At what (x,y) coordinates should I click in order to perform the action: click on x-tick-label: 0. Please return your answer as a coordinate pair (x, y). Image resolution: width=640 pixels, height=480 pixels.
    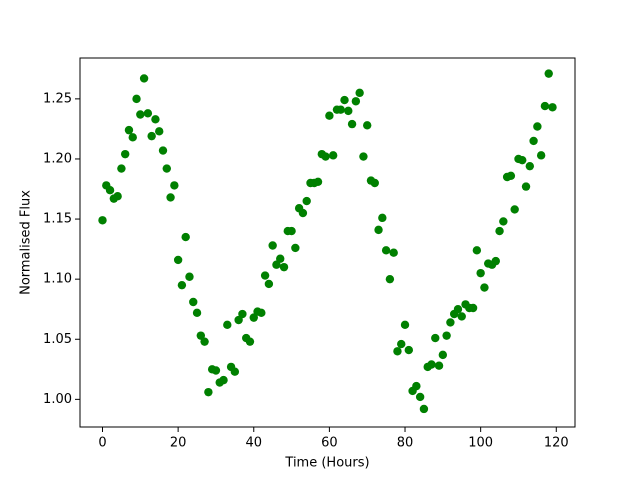
    Looking at the image, I should click on (102, 443).